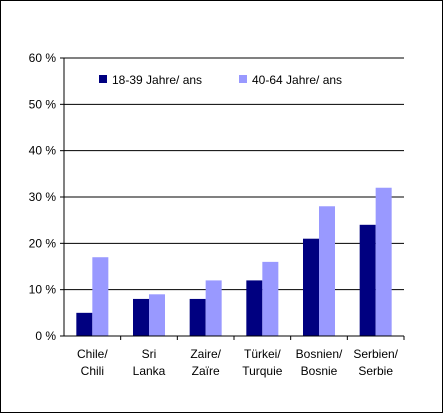 This screenshot has width=443, height=417. I want to click on y-axis-ticks: 0 % 10 % 20 % 30 % 40 % 50 % 60 %, so click(46, 197).